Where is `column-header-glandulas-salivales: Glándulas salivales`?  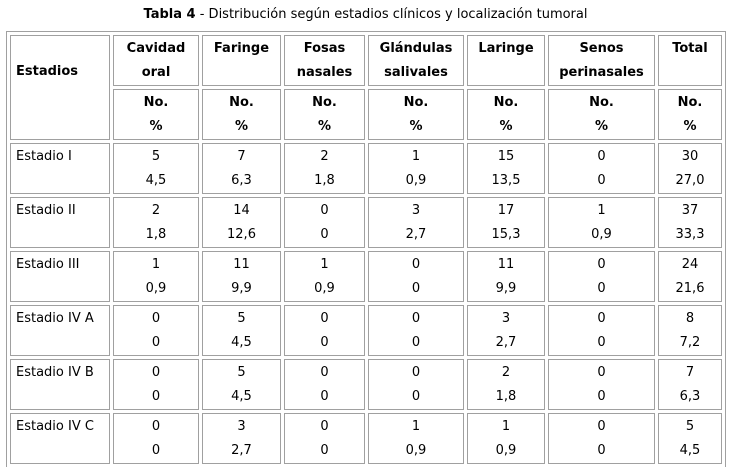 column-header-glandulas-salivales: Glándulas salivales is located at coordinates (416, 60).